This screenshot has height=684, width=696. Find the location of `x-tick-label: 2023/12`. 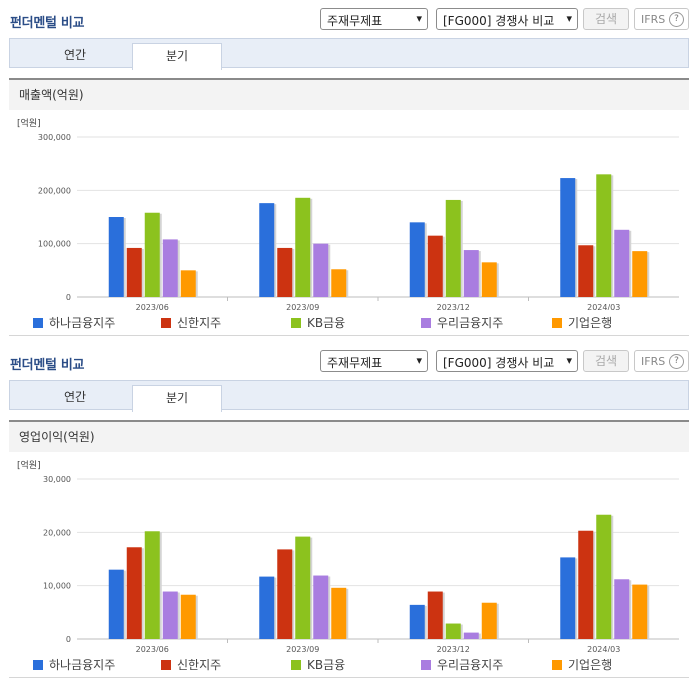

x-tick-label: 2023/12 is located at coordinates (453, 306).